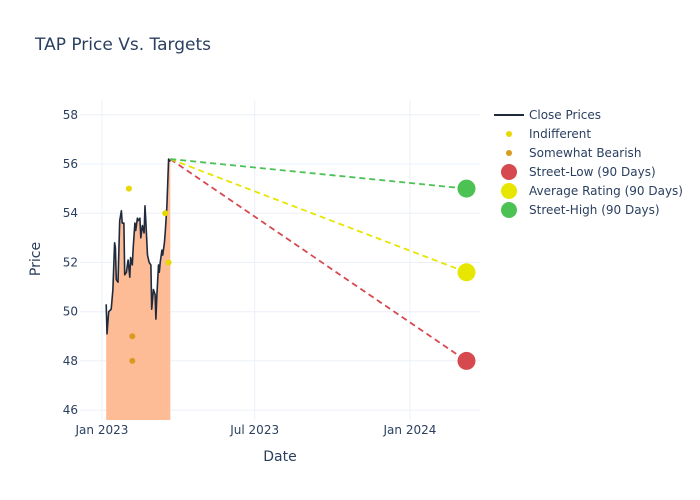 The width and height of the screenshot is (700, 500). I want to click on legend-label: Close Prices, so click(565, 115).